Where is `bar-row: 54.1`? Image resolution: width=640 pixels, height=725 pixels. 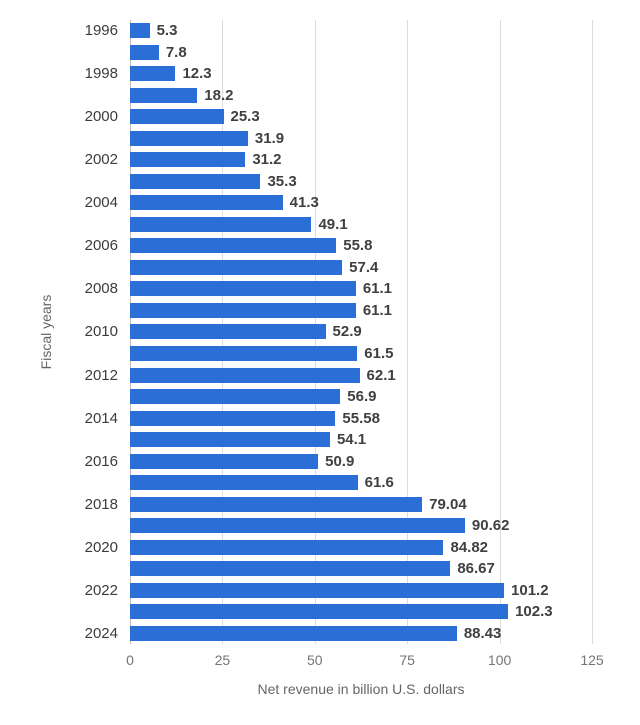
bar-row: 54.1 is located at coordinates (361, 440).